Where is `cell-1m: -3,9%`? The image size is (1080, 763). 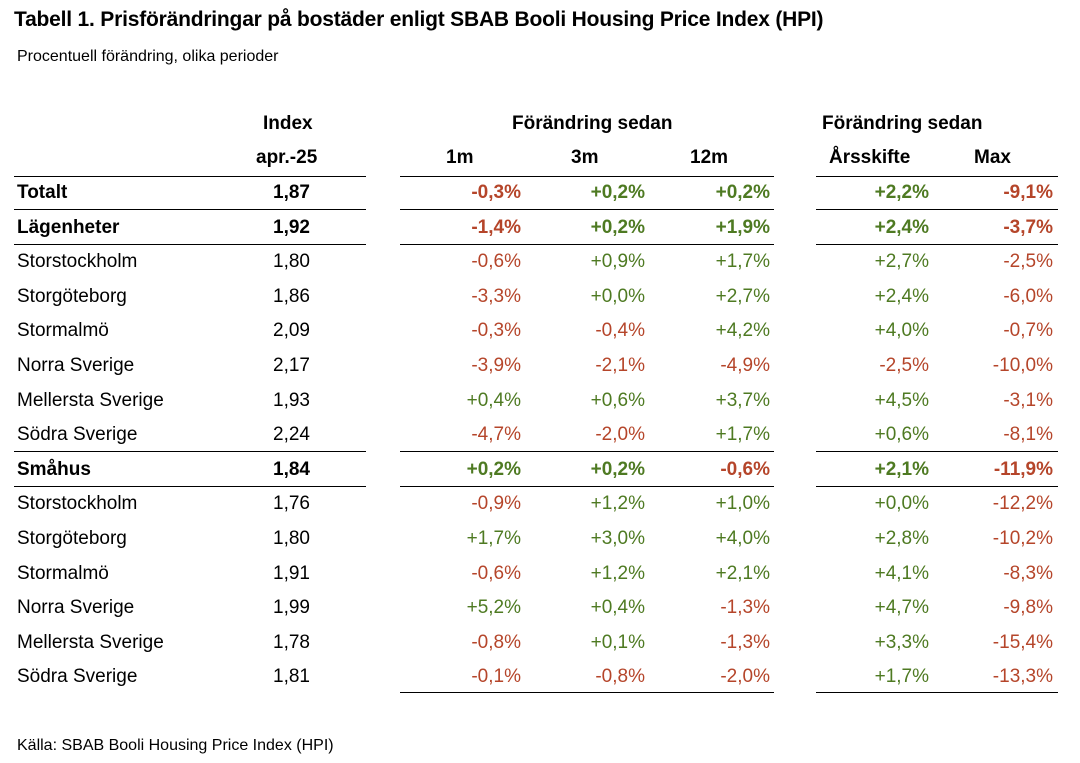
cell-1m: -3,9% is located at coordinates (496, 365).